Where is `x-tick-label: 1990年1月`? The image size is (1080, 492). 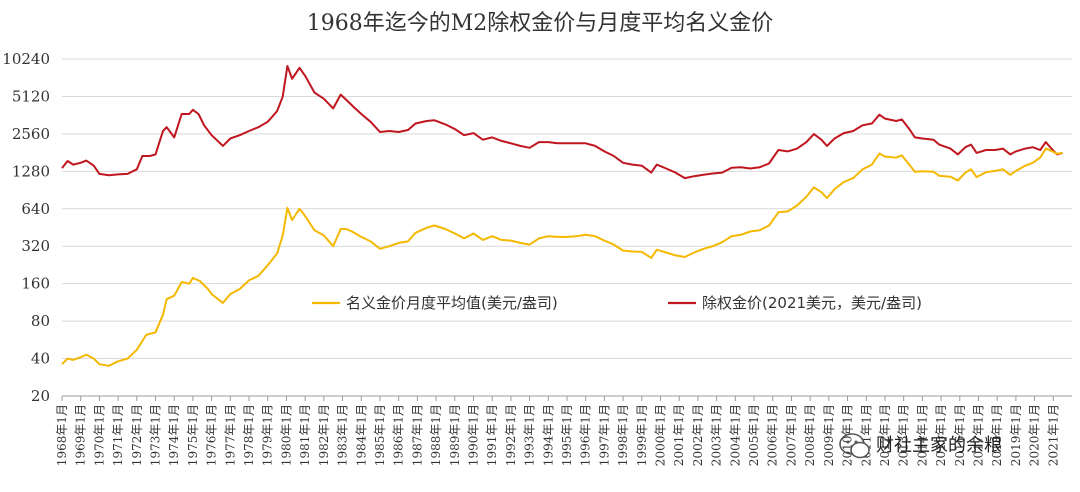
x-tick-label: 1990年1月 is located at coordinates (473, 435).